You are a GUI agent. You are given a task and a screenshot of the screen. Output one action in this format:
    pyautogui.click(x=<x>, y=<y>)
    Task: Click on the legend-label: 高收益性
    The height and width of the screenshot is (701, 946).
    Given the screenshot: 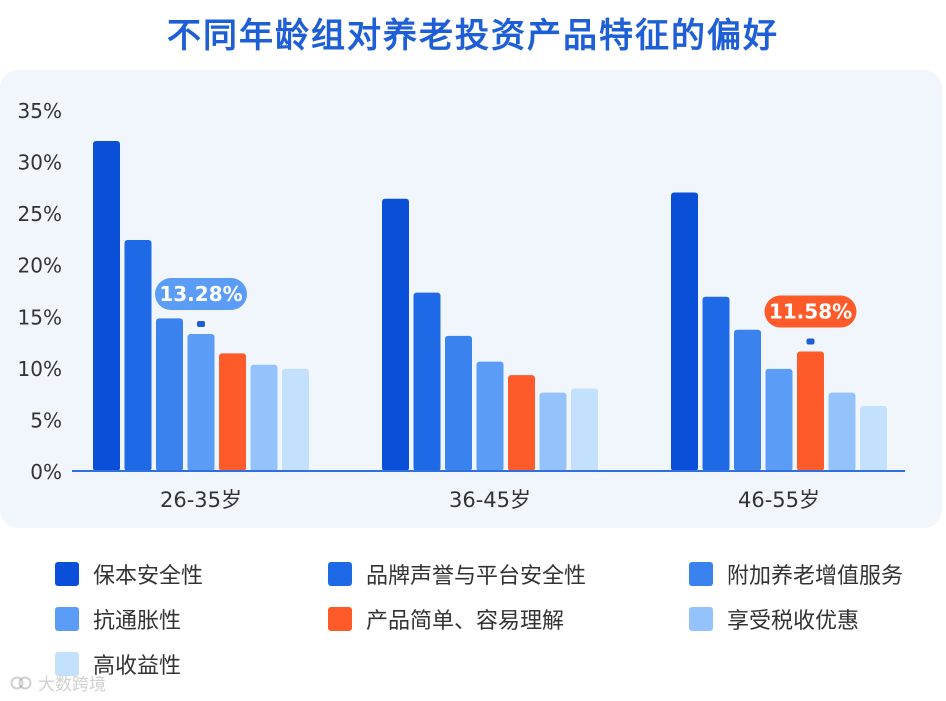 What is the action you would take?
    pyautogui.click(x=137, y=666)
    